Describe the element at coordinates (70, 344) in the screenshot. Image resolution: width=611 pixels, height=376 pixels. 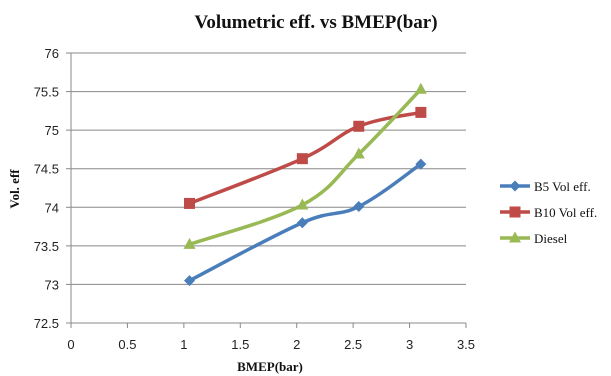
I see `x-tick-label: 0` at that location.